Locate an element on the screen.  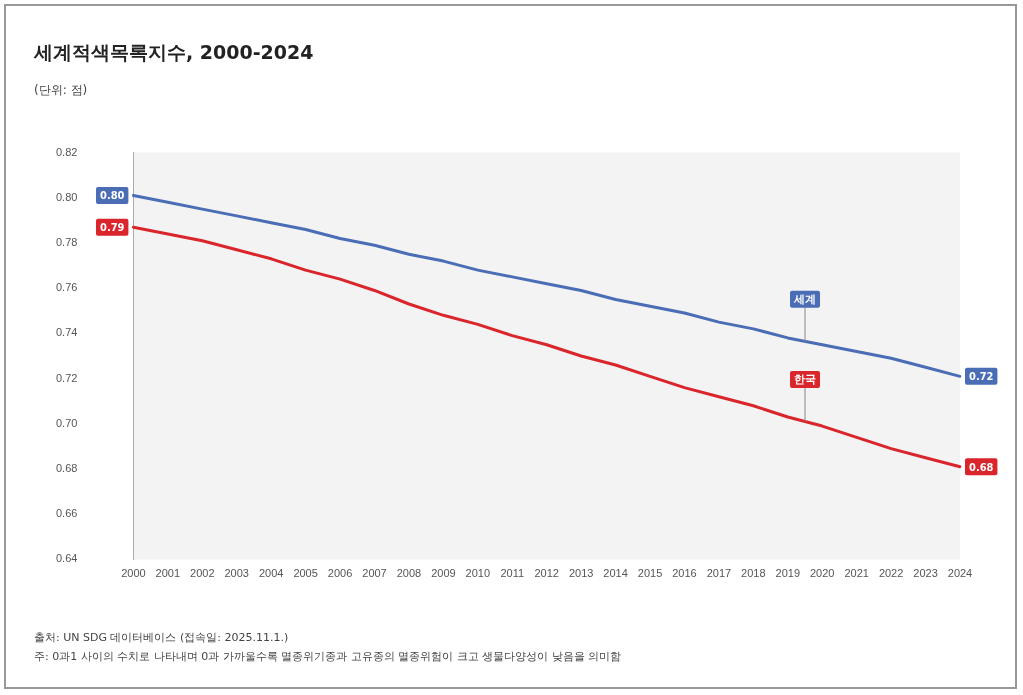
x-tick-label: 2017 is located at coordinates (719, 573).